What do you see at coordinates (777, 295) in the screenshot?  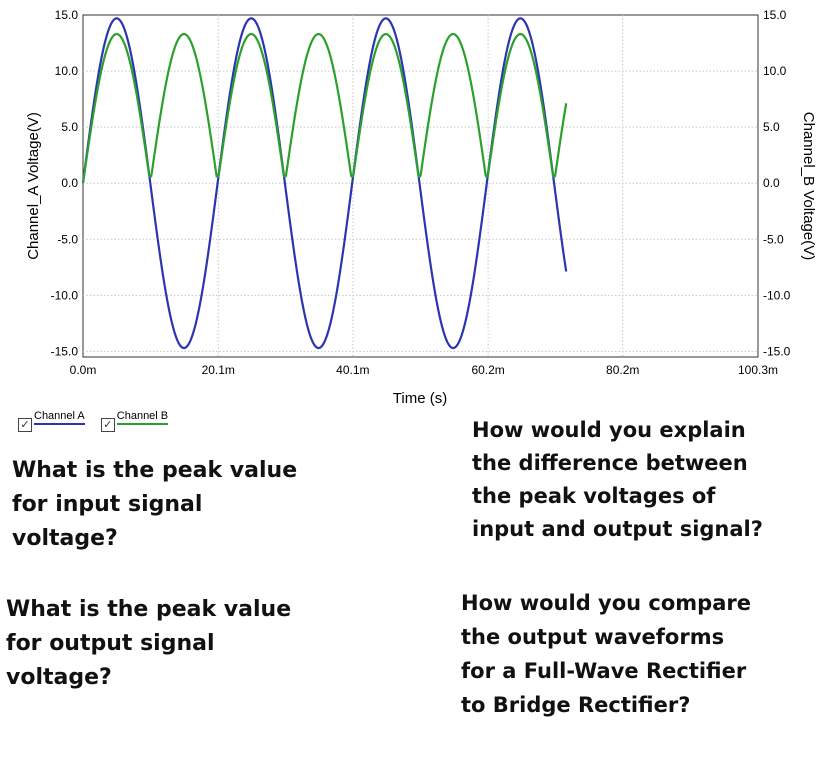 I see `y-tick-label-right: -10.0` at bounding box center [777, 295].